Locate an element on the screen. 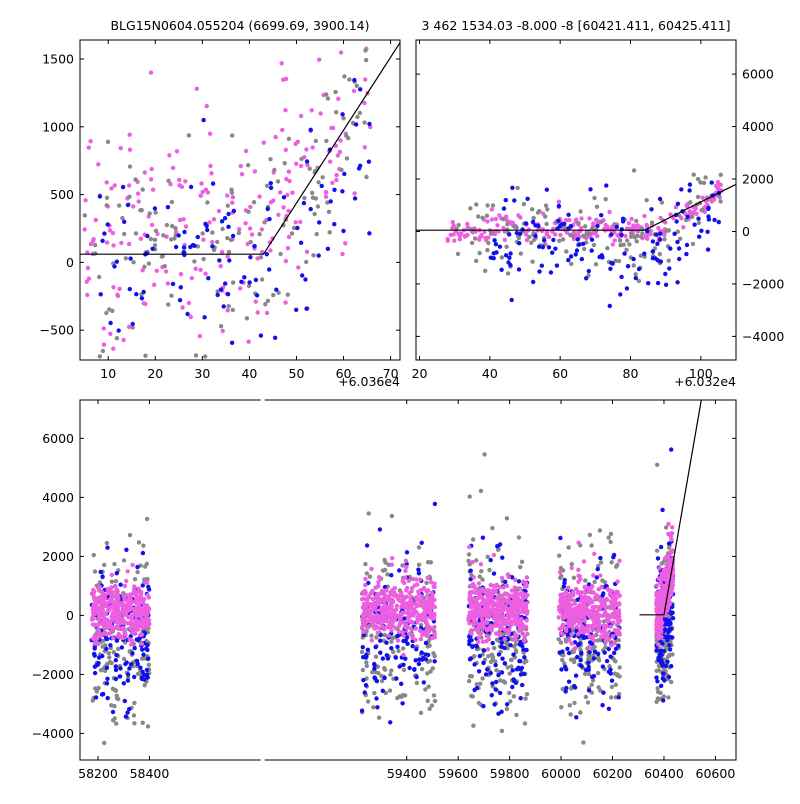 Image resolution: width=800 pixels, height=804 pixels. top_right-y-tick-label: 6000 is located at coordinates (758, 74).